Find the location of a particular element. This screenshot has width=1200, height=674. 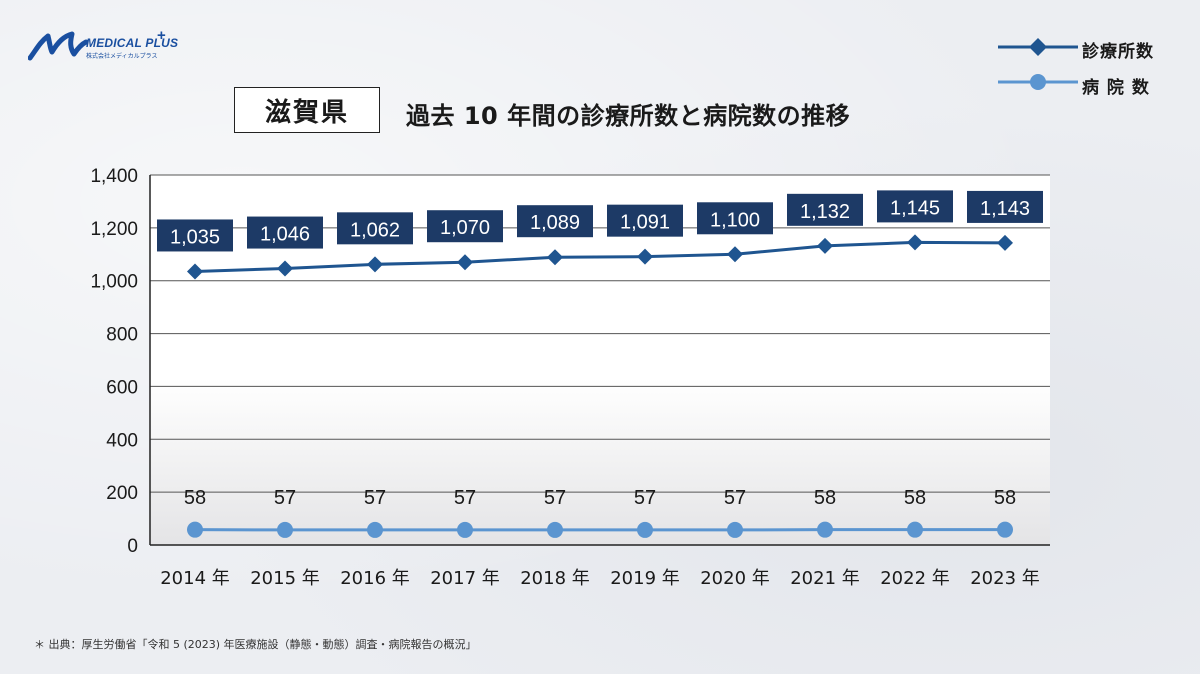

legend-circle-icon is located at coordinates (1038, 82).